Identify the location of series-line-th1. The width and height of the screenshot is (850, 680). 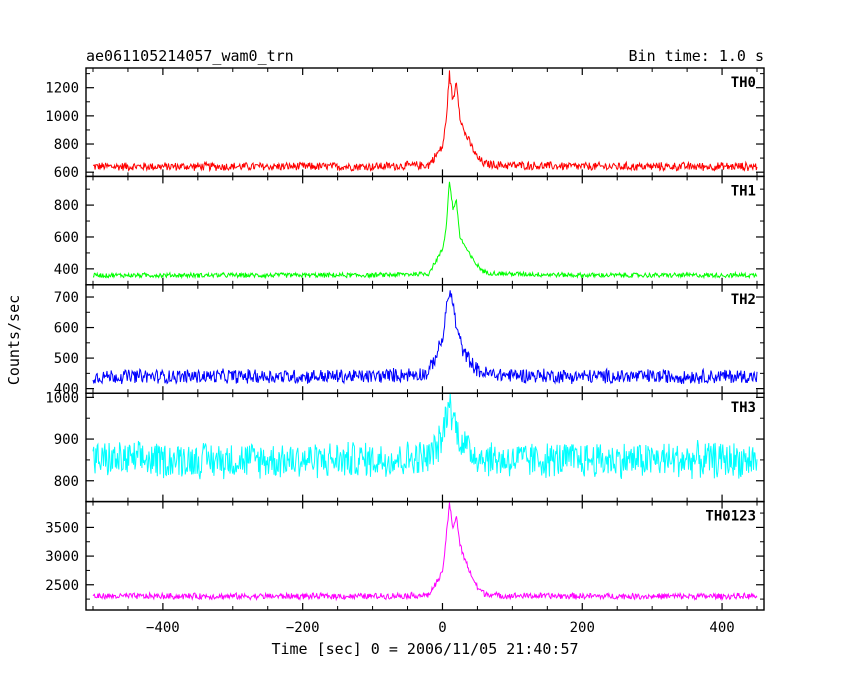
(425, 230).